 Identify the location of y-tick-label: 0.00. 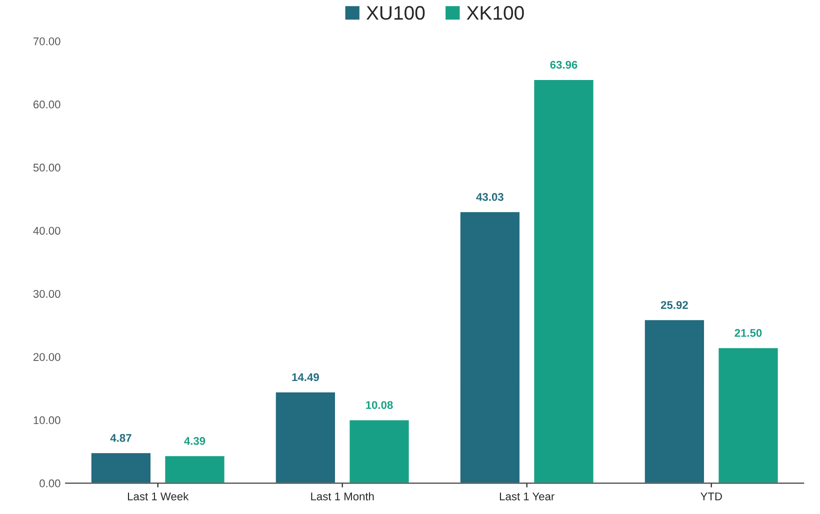
(50, 483).